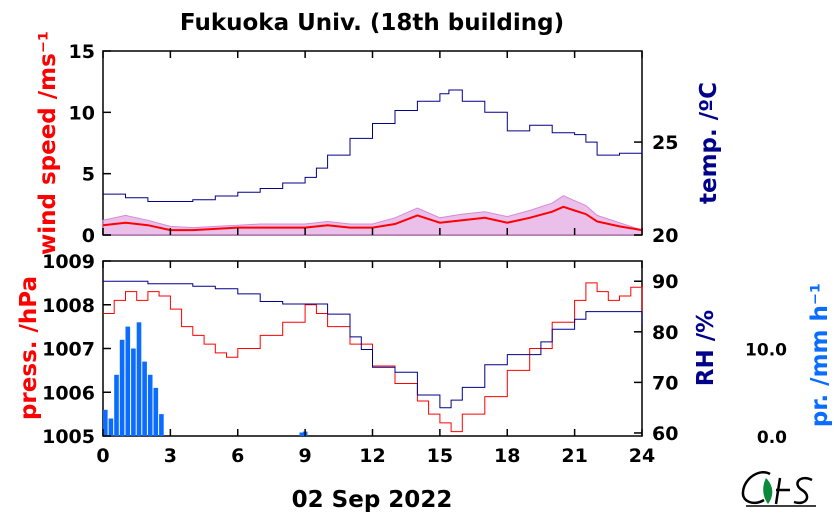 The image size is (834, 520). Describe the element at coordinates (82, 52) in the screenshot. I see `wind-y-tick-label: 15` at that location.